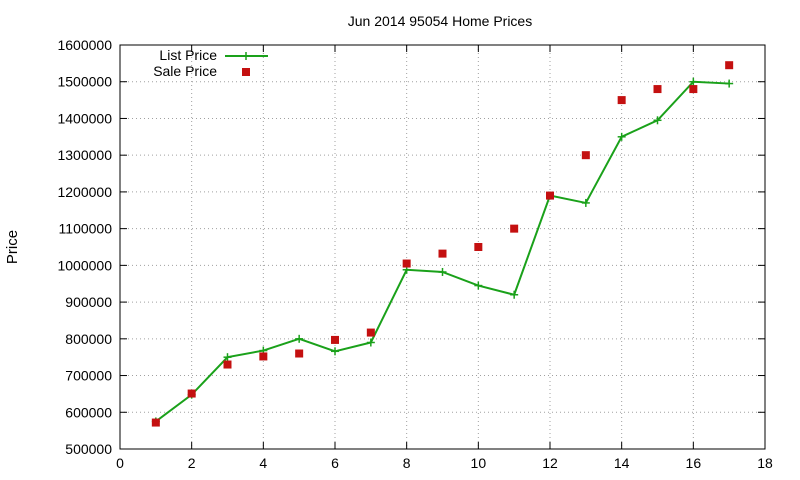 This screenshot has width=800, height=480. Describe the element at coordinates (192, 463) in the screenshot. I see `x-tick-label: 2` at that location.